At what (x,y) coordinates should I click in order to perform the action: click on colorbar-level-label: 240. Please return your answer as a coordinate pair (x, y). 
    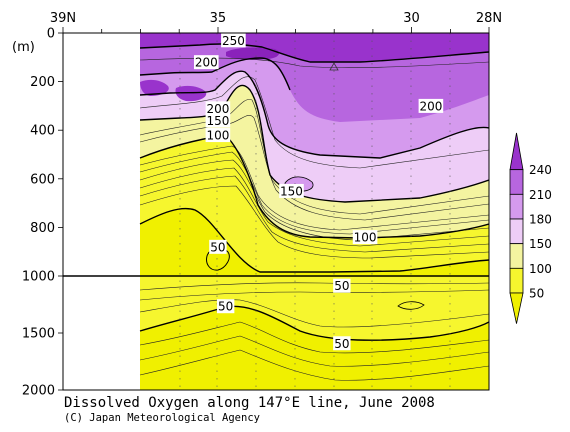
    Looking at the image, I should click on (540, 170).